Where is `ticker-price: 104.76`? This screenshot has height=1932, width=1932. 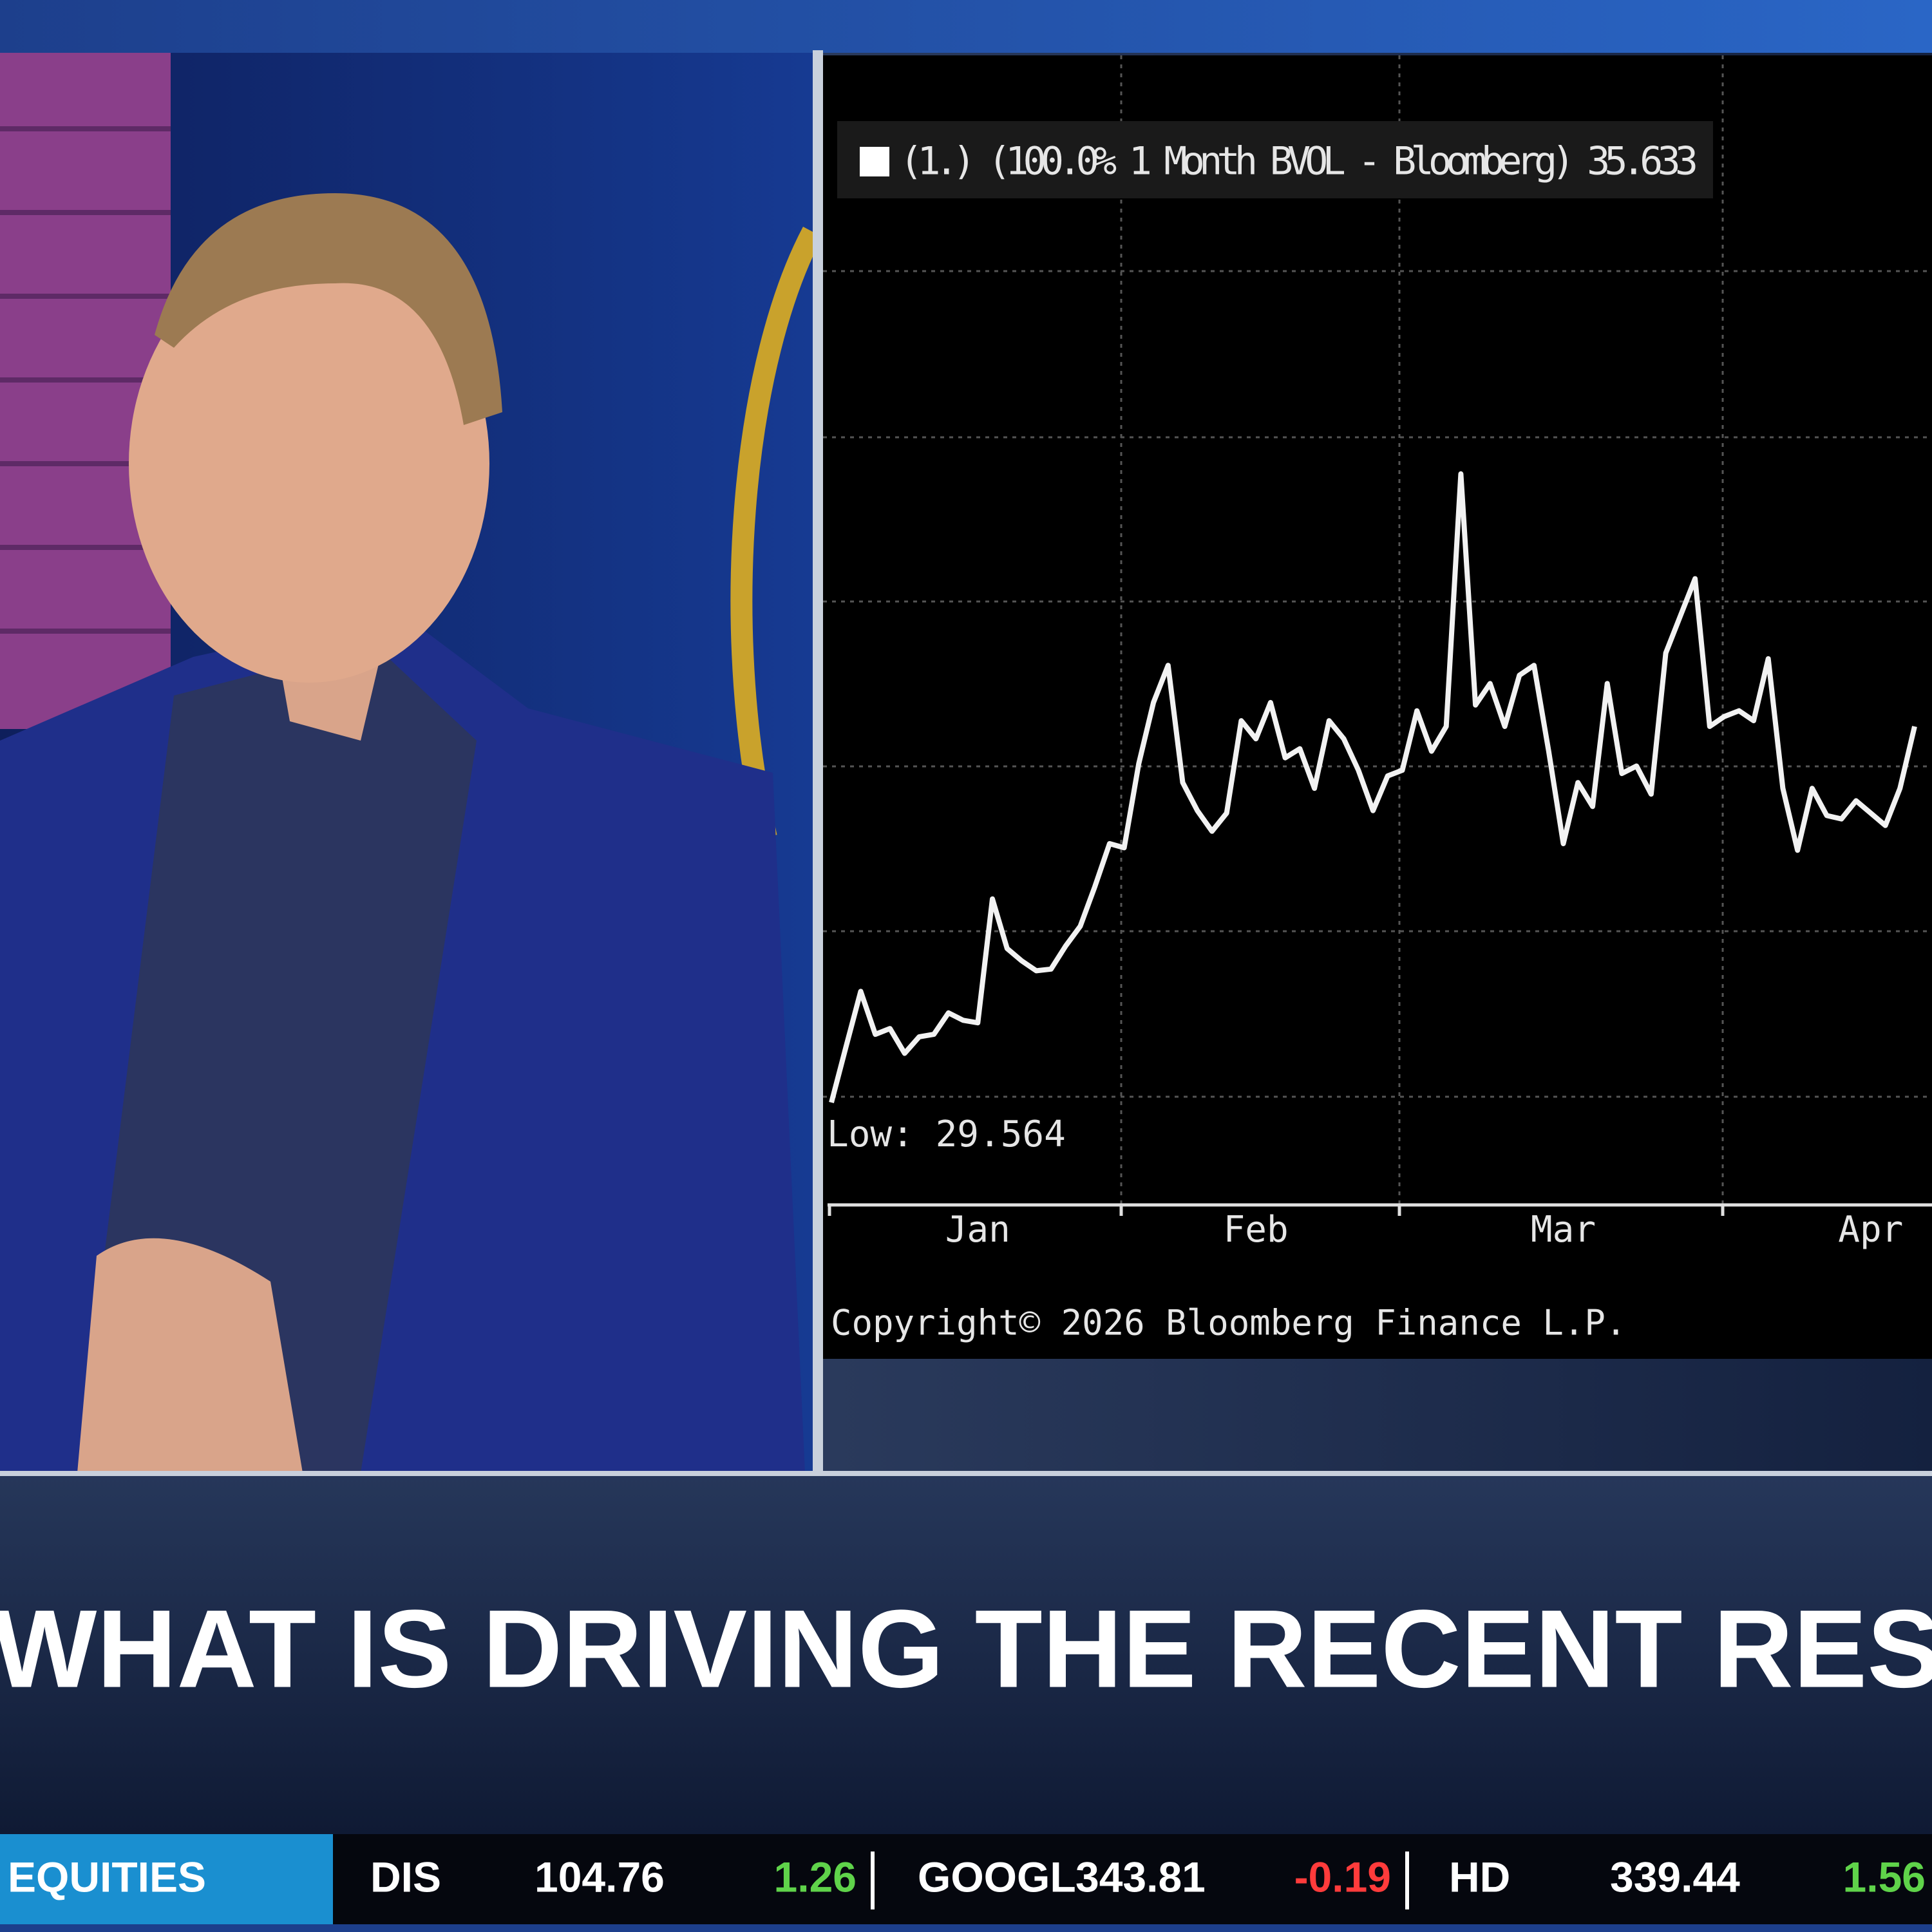
ticker-price: 104.76 is located at coordinates (600, 1876).